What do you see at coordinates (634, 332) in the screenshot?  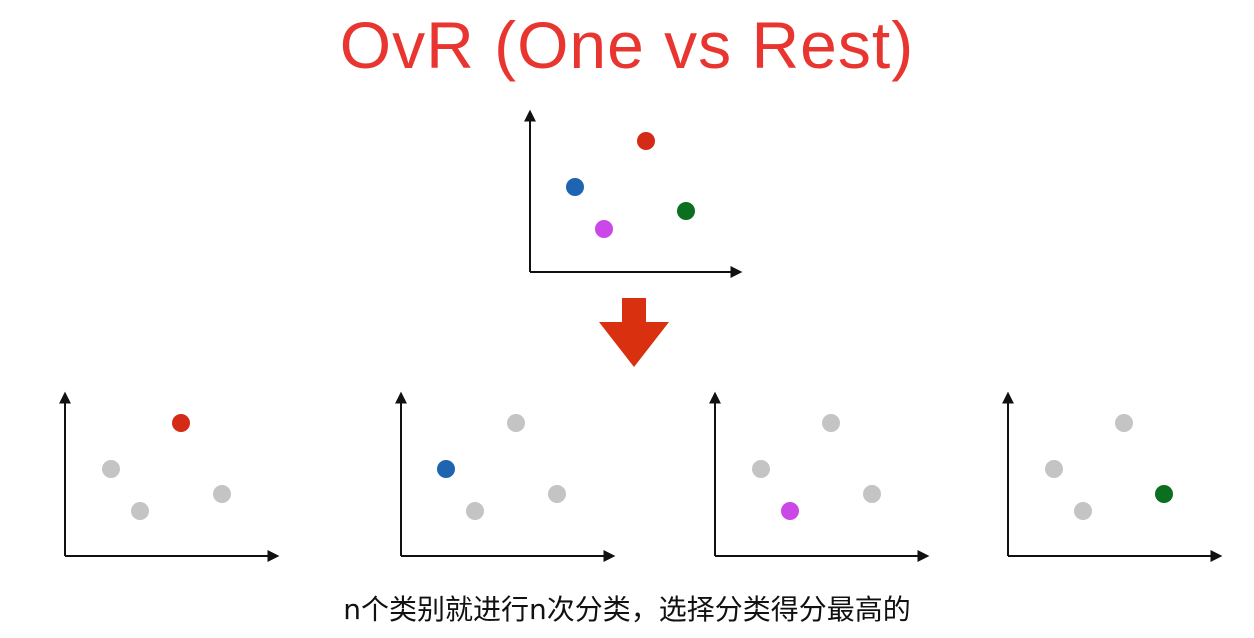 I see `down-arrow-icon` at bounding box center [634, 332].